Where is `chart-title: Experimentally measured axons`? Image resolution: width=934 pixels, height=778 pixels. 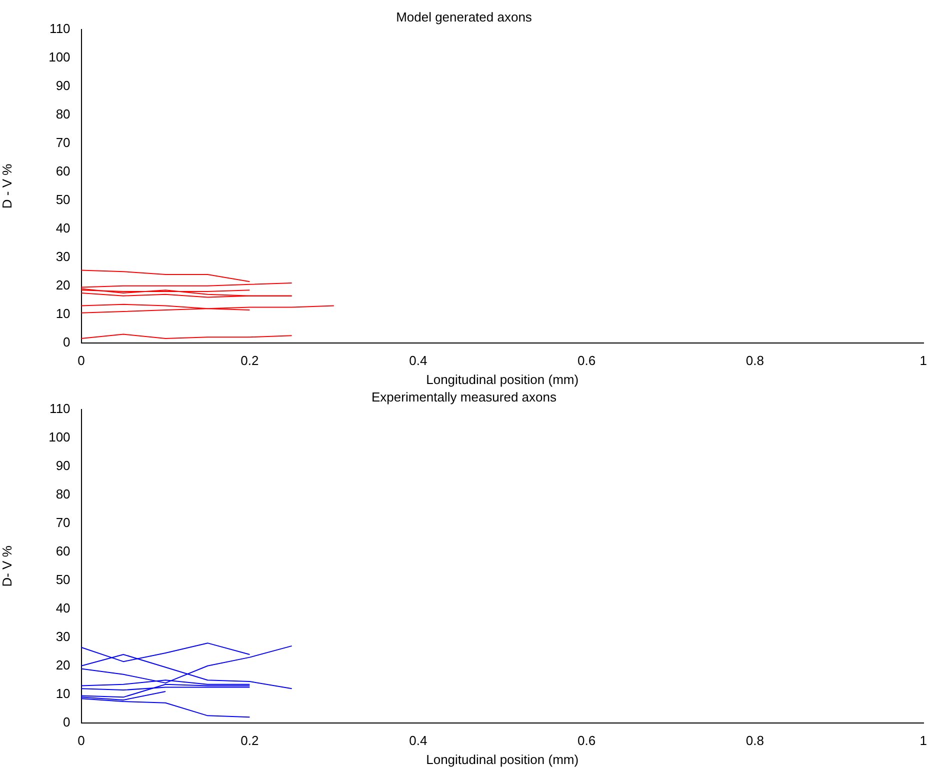
chart-title: Experimentally measured axons is located at coordinates (464, 396).